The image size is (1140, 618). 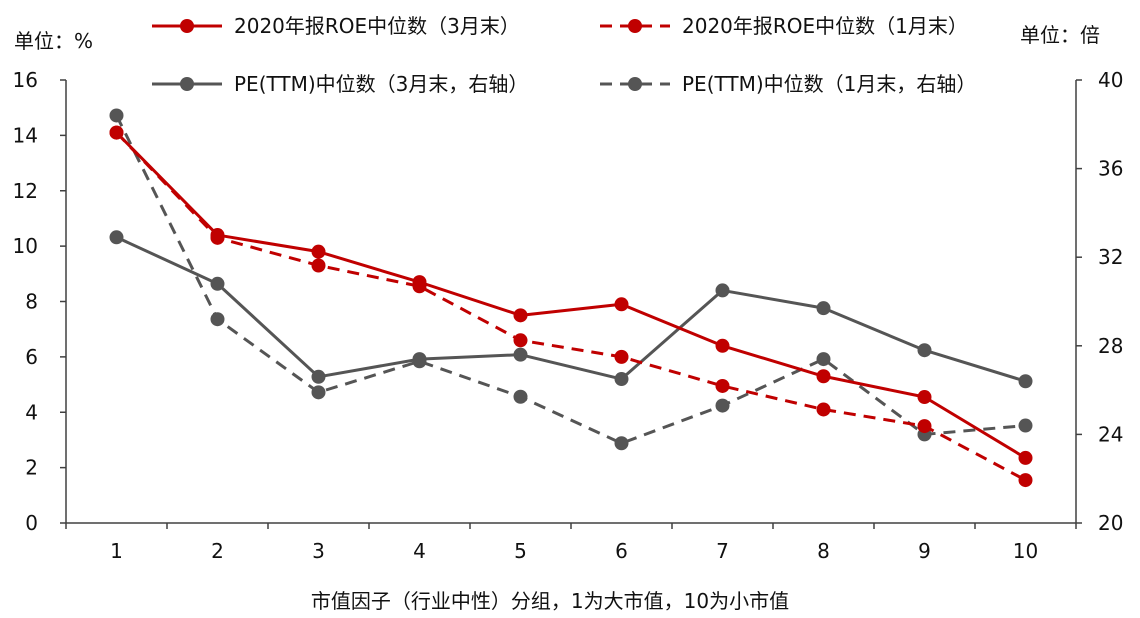 I want to click on x-tick-label: 5, so click(x=520, y=551).